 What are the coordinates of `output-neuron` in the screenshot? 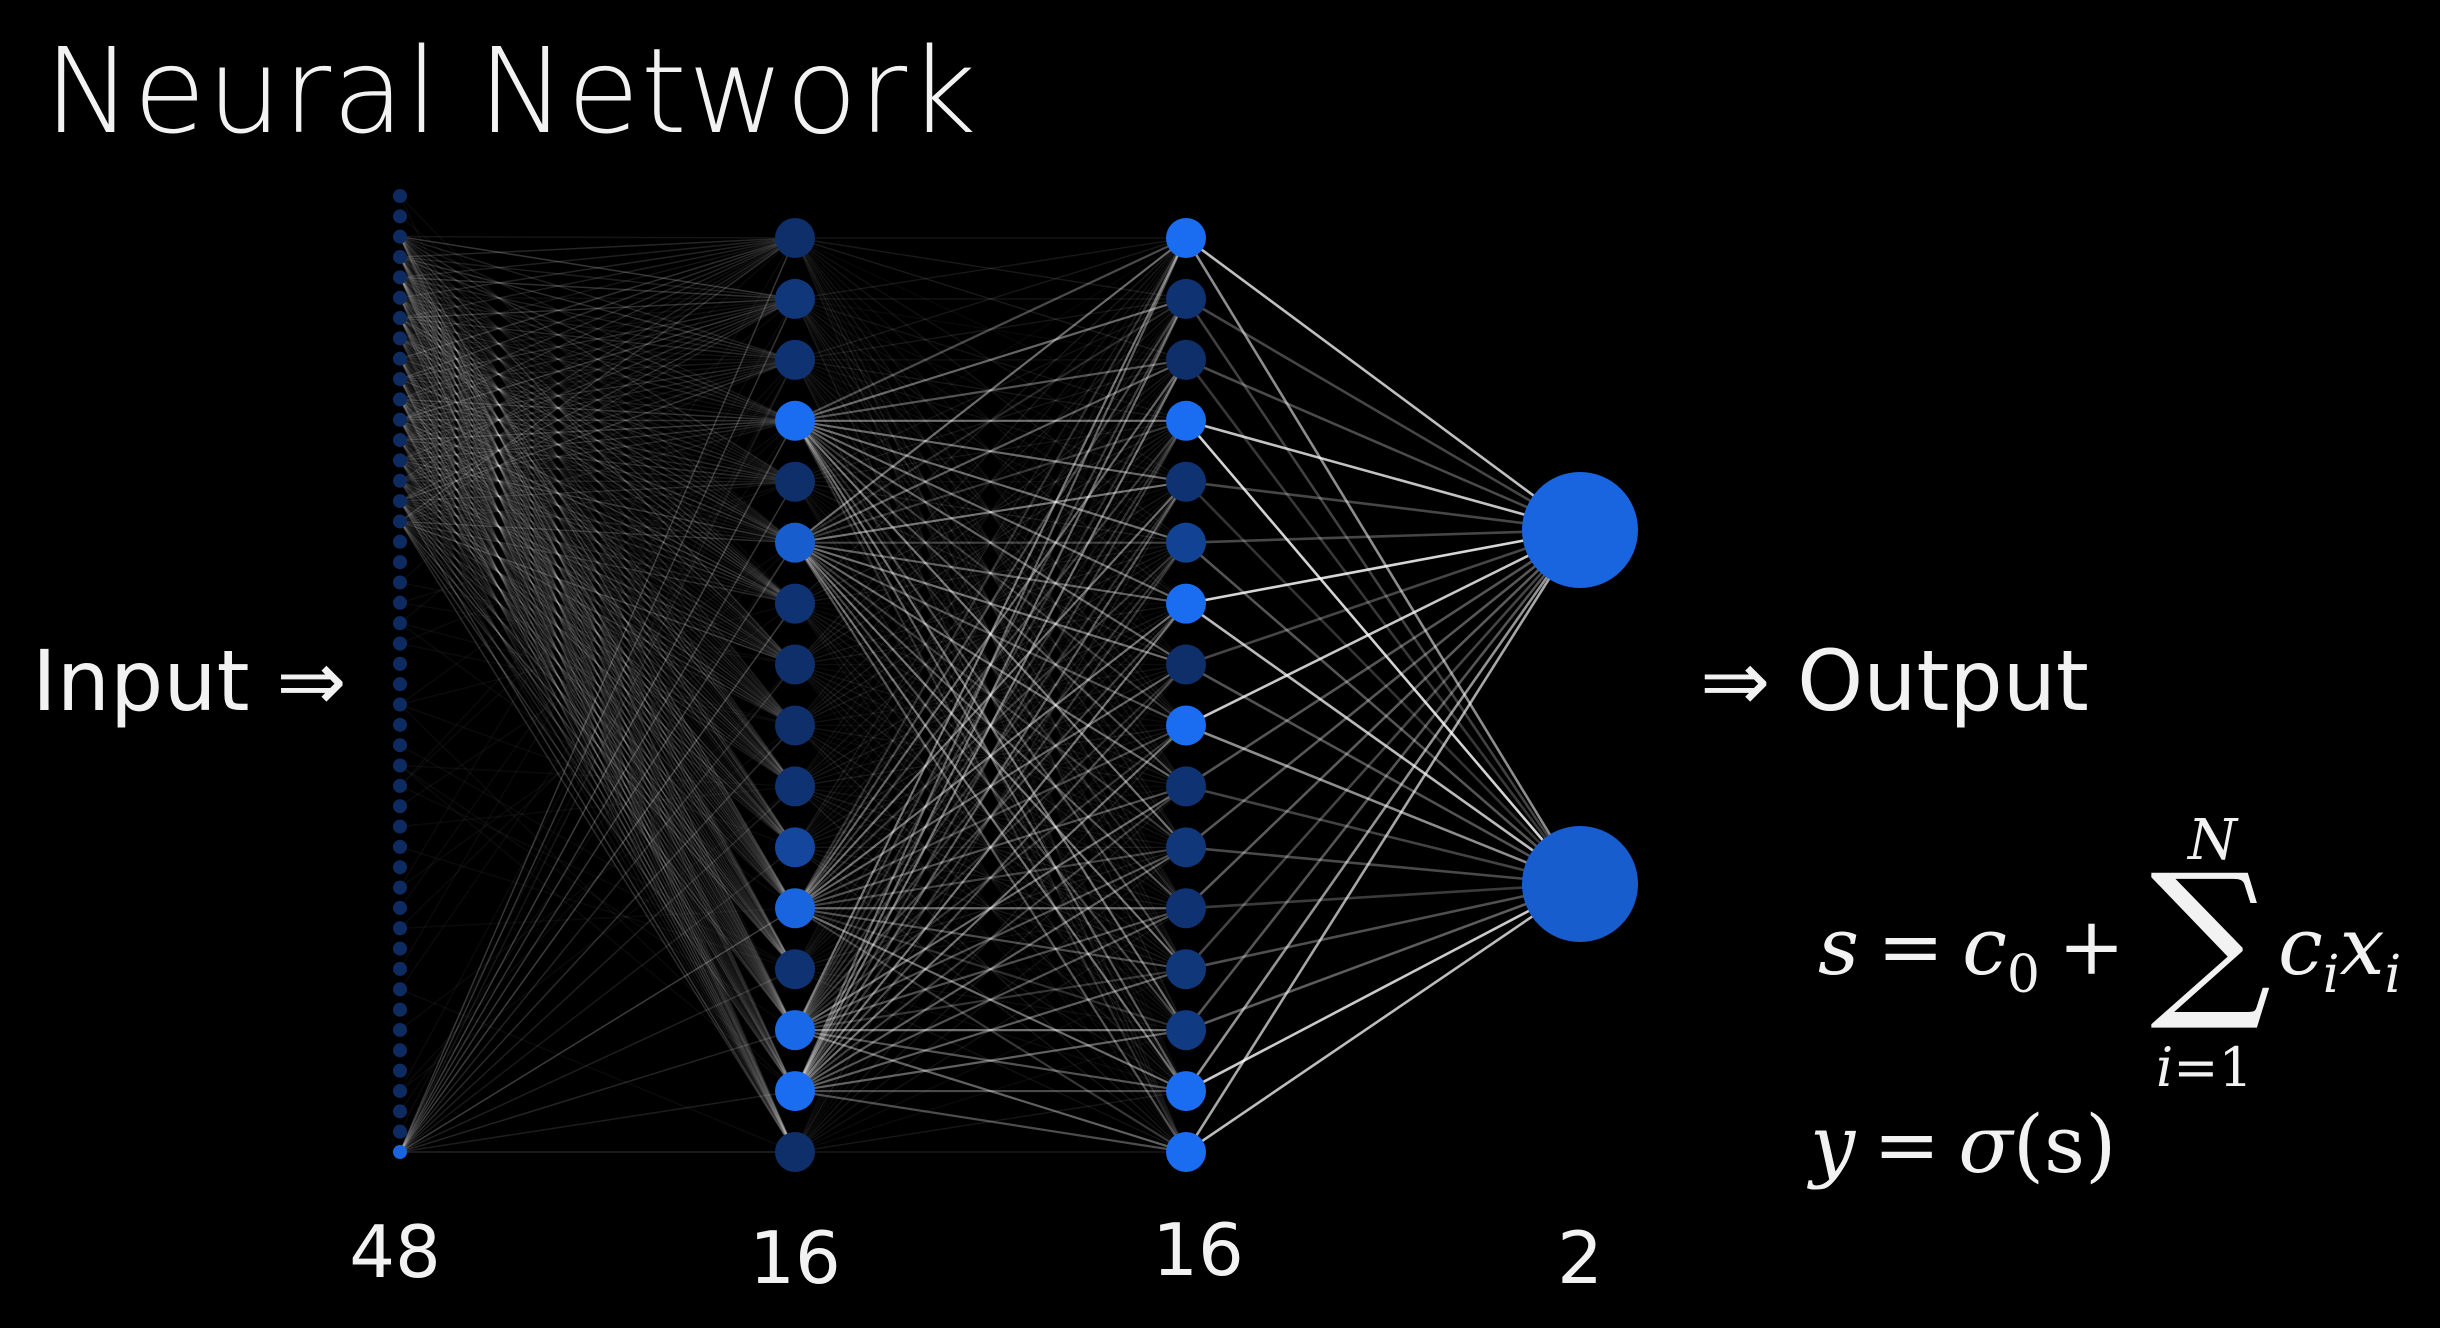 It's located at (1580, 884).